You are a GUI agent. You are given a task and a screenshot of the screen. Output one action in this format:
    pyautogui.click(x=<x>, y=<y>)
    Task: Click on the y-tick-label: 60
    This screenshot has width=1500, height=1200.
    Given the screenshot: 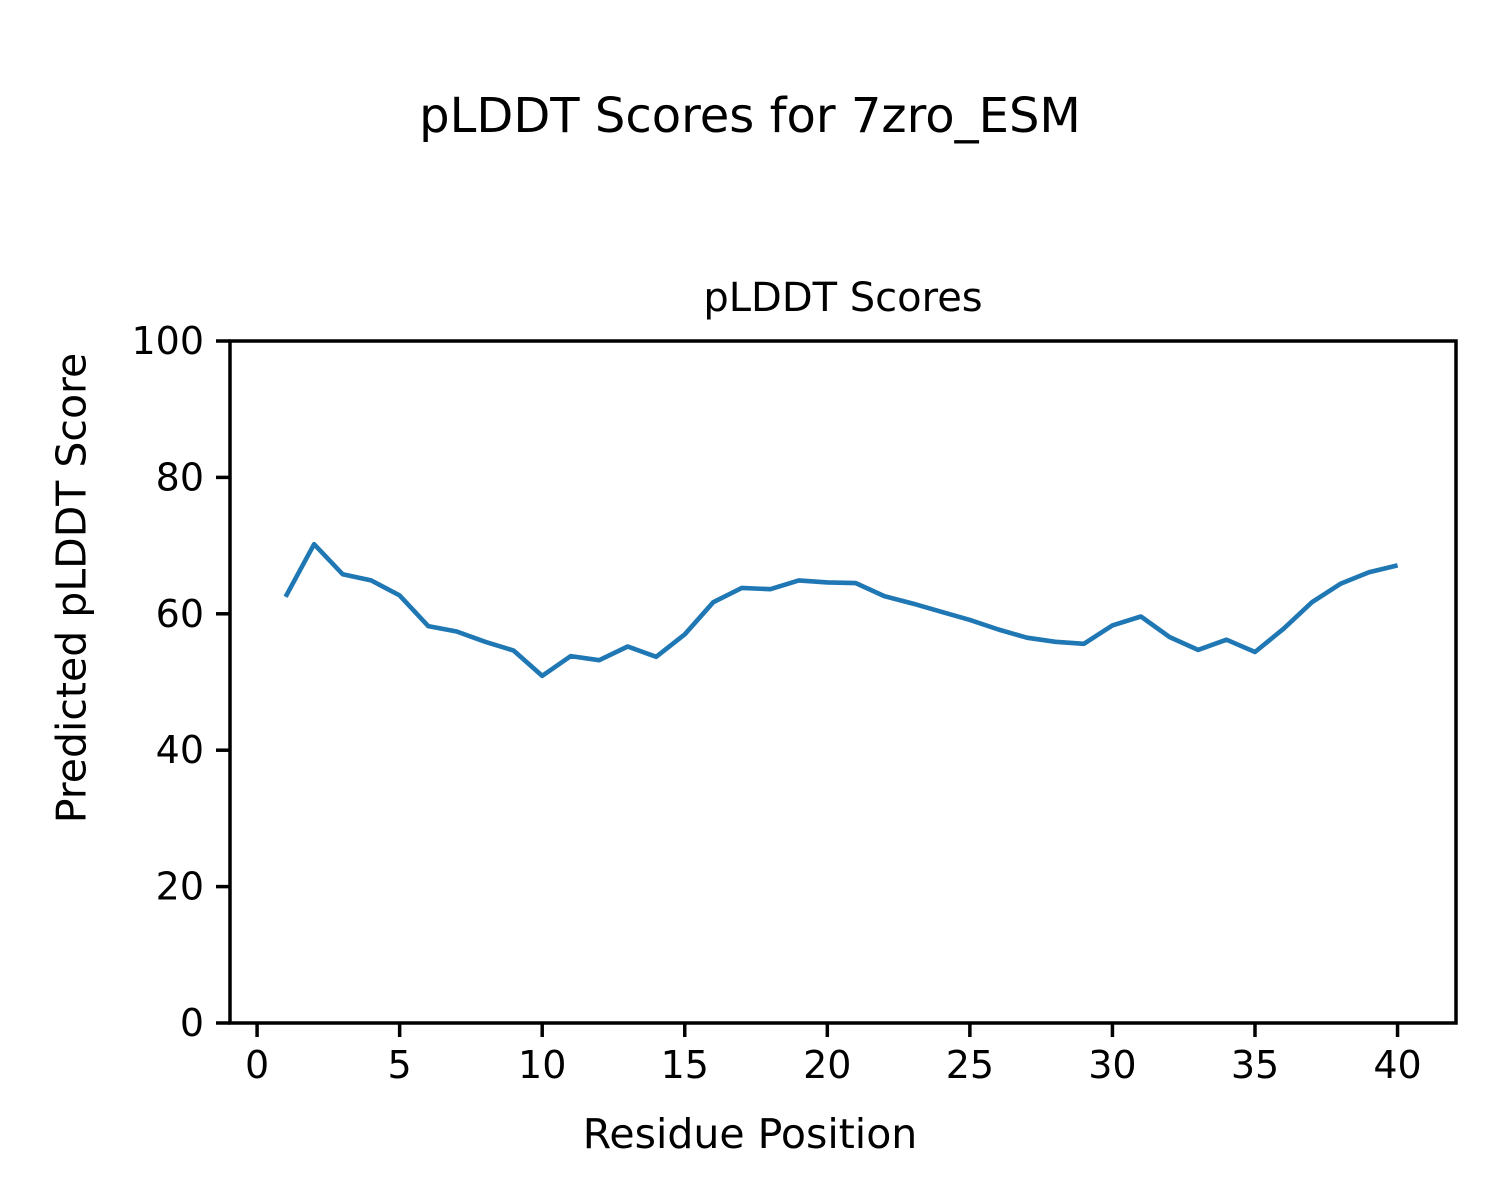 What is the action you would take?
    pyautogui.click(x=180, y=614)
    